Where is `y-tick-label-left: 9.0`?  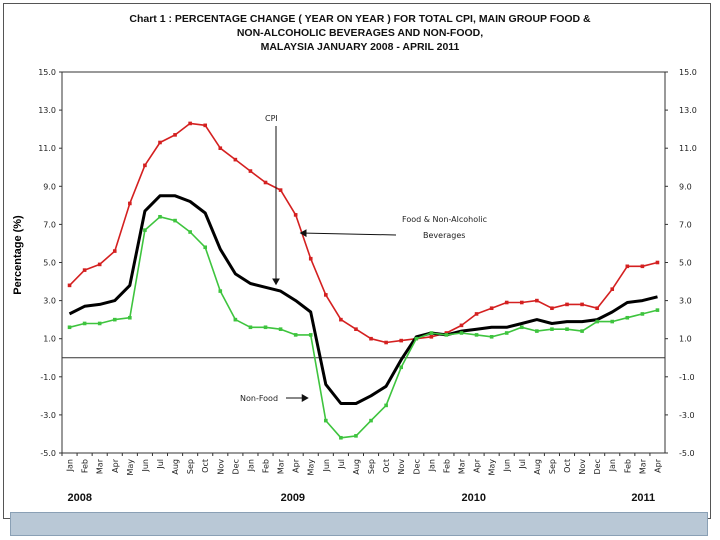
y-tick-label-left: 9.0 is located at coordinates (49, 186).